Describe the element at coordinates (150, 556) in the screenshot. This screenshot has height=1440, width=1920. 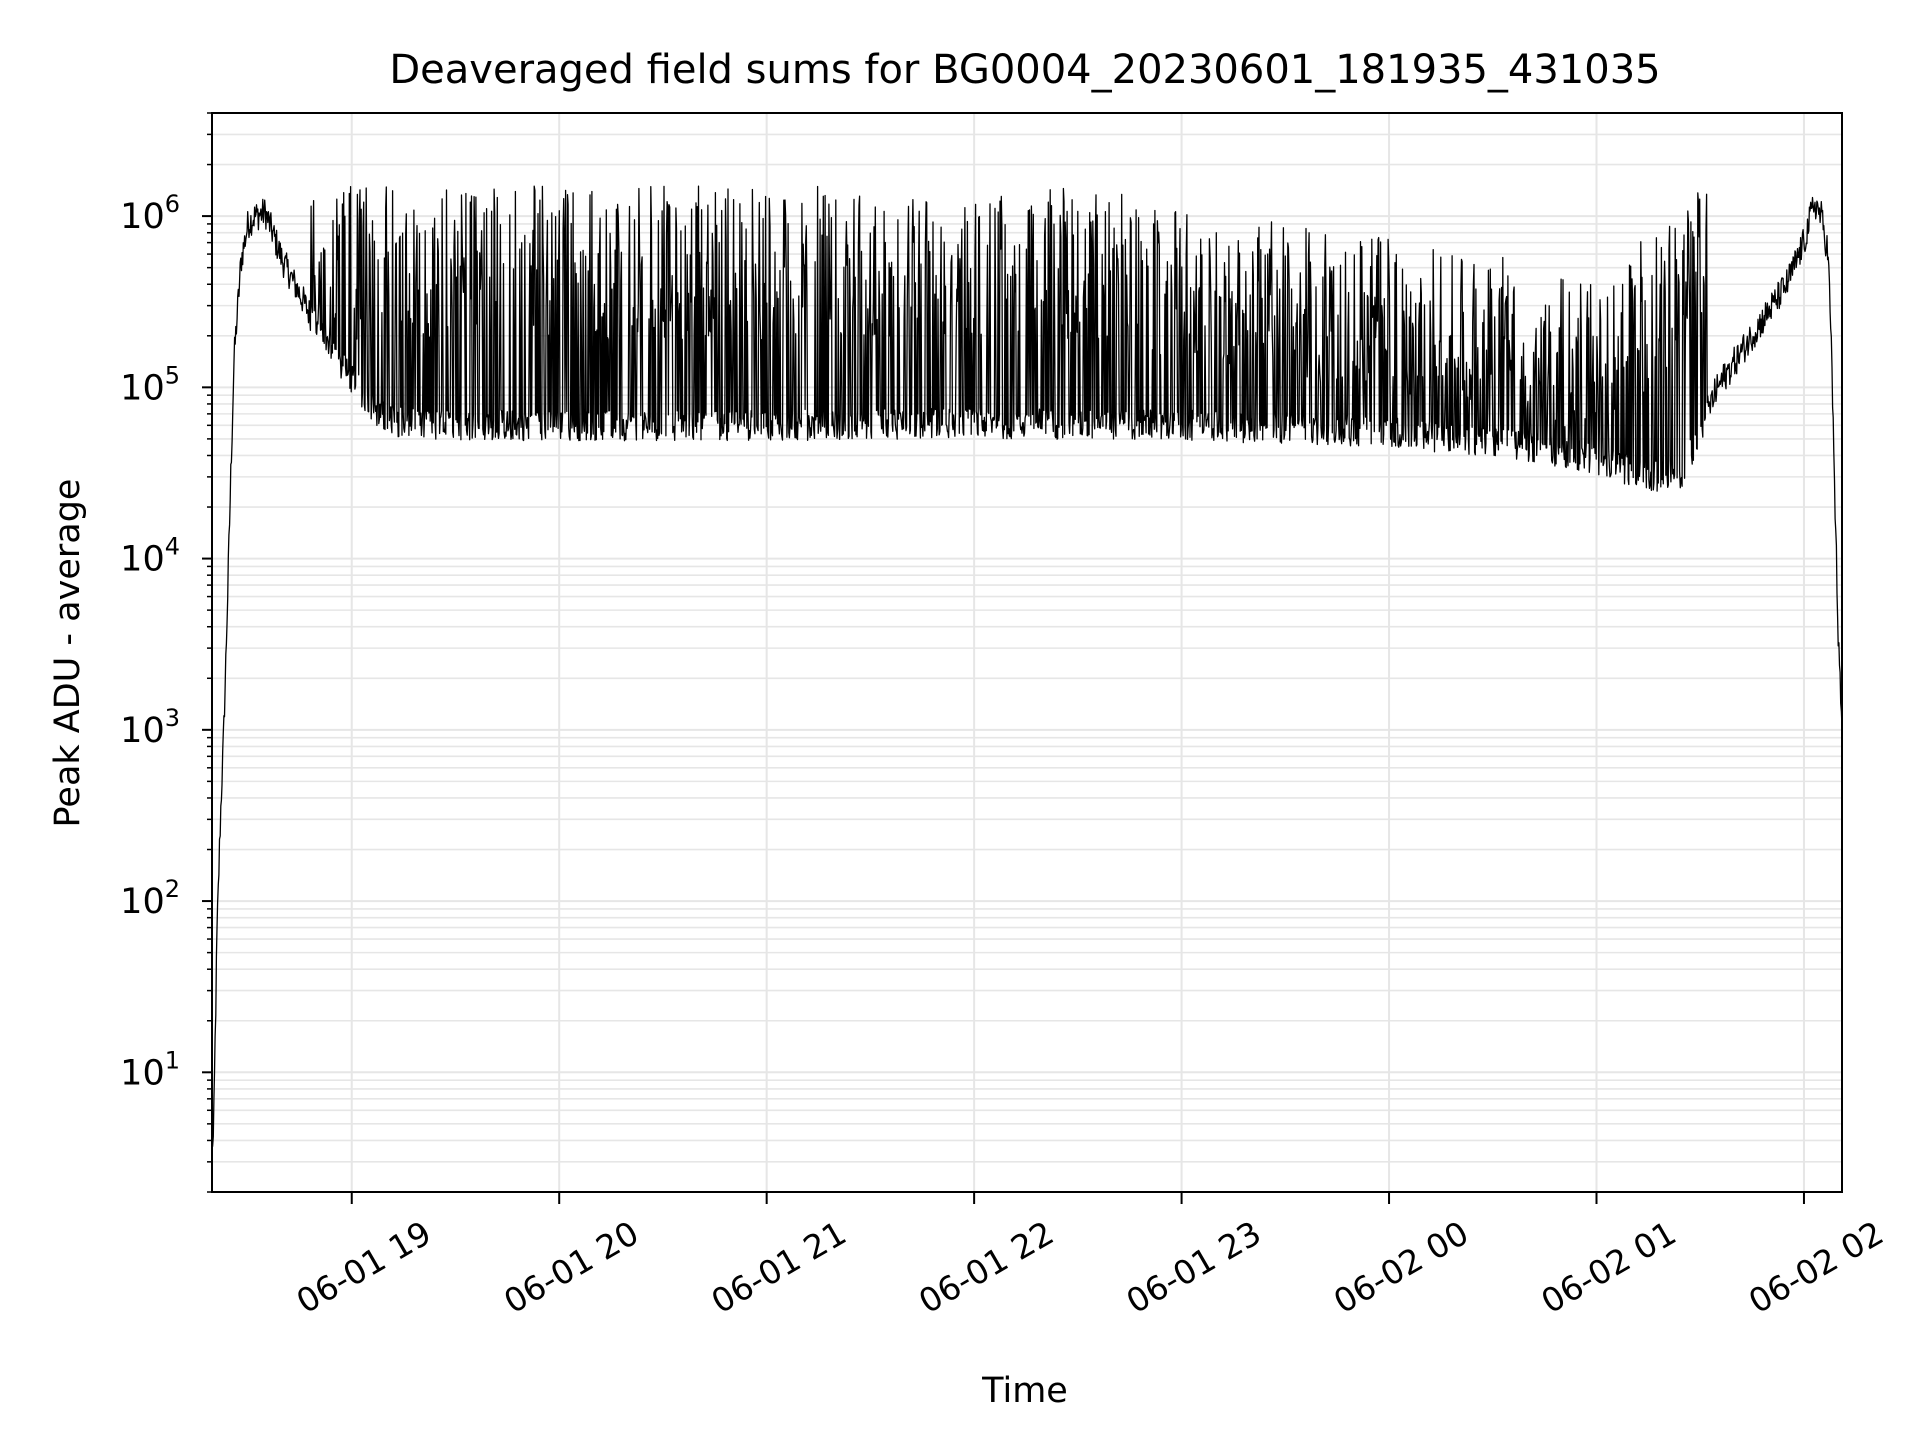
I see `y-tick-label: 10⁴` at that location.